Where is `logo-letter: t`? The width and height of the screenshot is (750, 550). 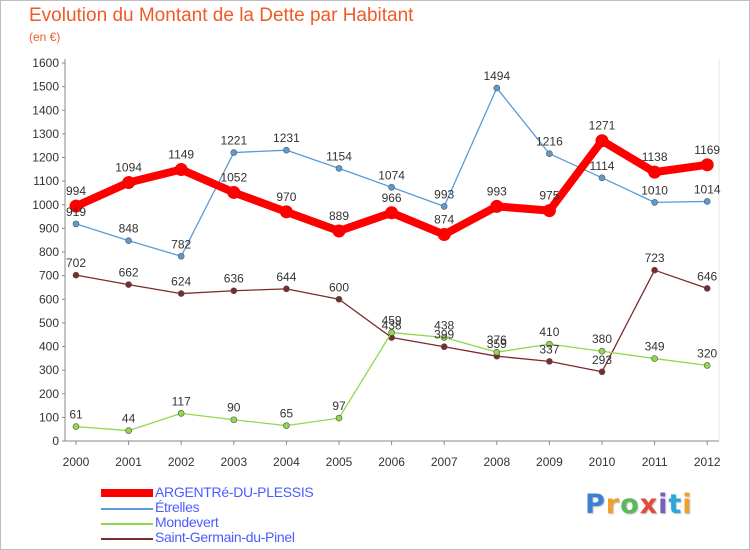
logo-letter: t is located at coordinates (675, 504).